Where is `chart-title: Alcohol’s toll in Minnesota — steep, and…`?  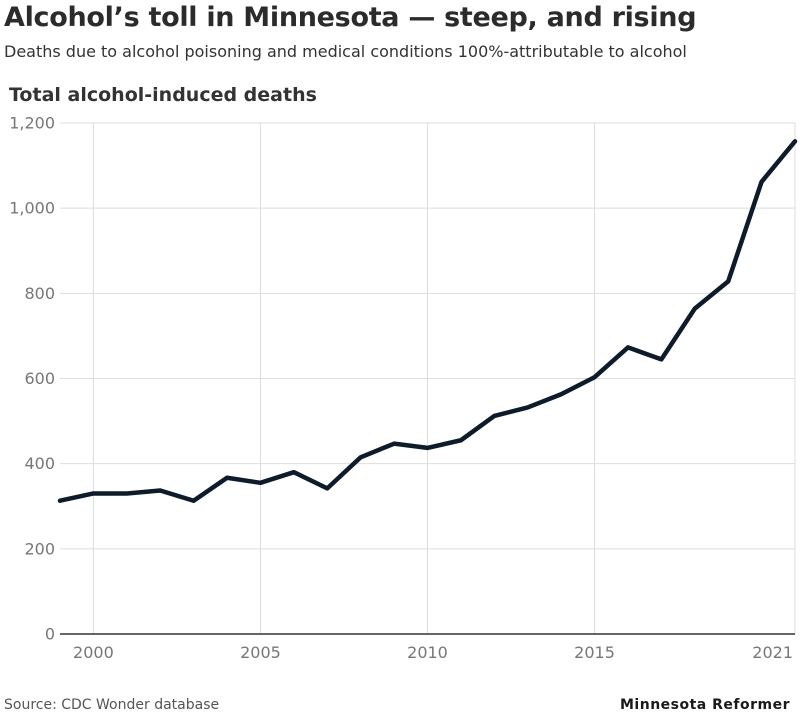 chart-title: Alcohol’s toll in Minnesota — steep, and… is located at coordinates (350, 17).